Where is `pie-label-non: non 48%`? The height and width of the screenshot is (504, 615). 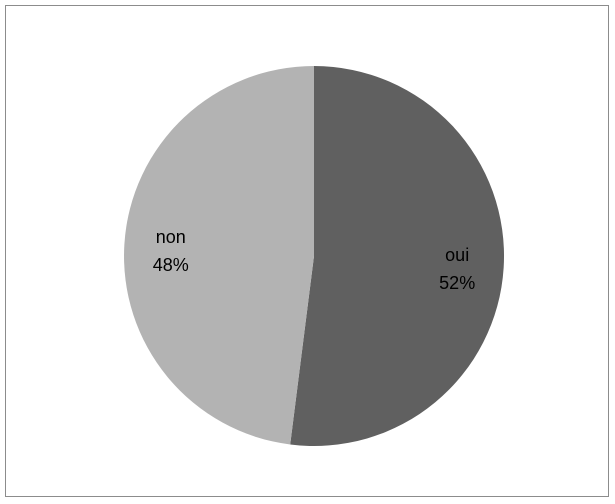
pie-label-non: non 48% is located at coordinates (171, 251).